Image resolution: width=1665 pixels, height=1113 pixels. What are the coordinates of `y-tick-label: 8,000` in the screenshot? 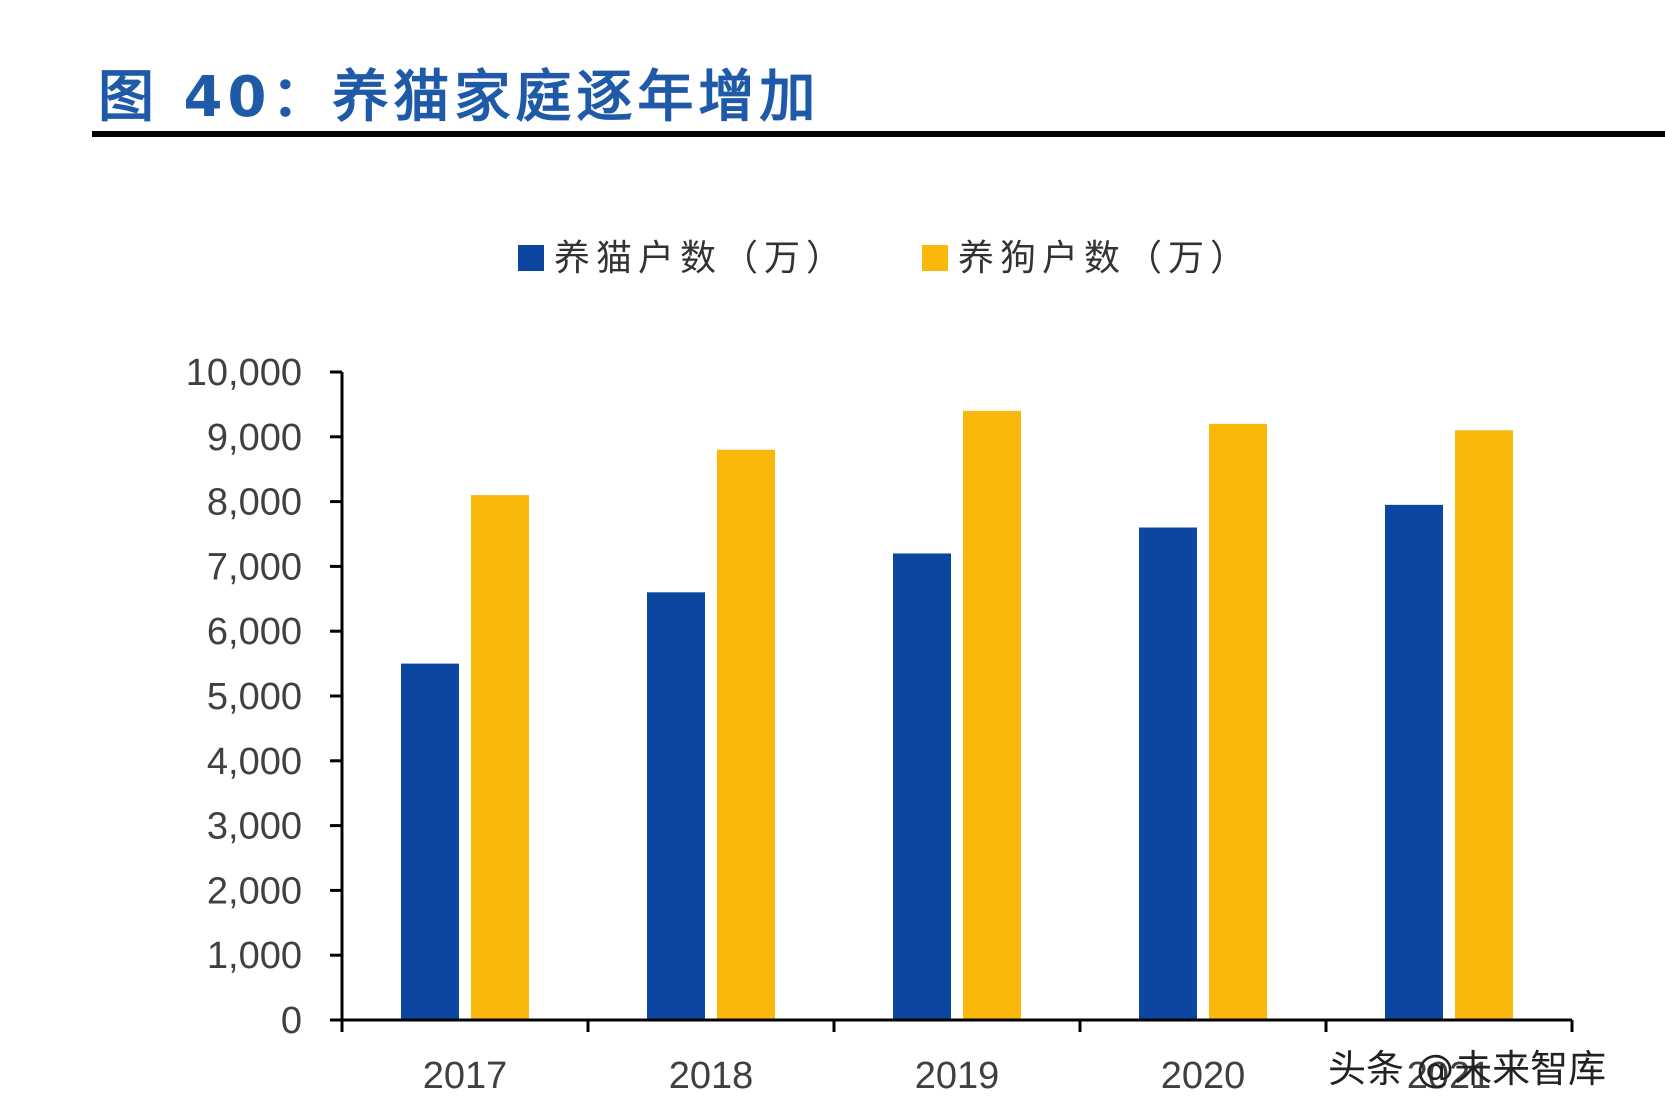 It's located at (254, 503).